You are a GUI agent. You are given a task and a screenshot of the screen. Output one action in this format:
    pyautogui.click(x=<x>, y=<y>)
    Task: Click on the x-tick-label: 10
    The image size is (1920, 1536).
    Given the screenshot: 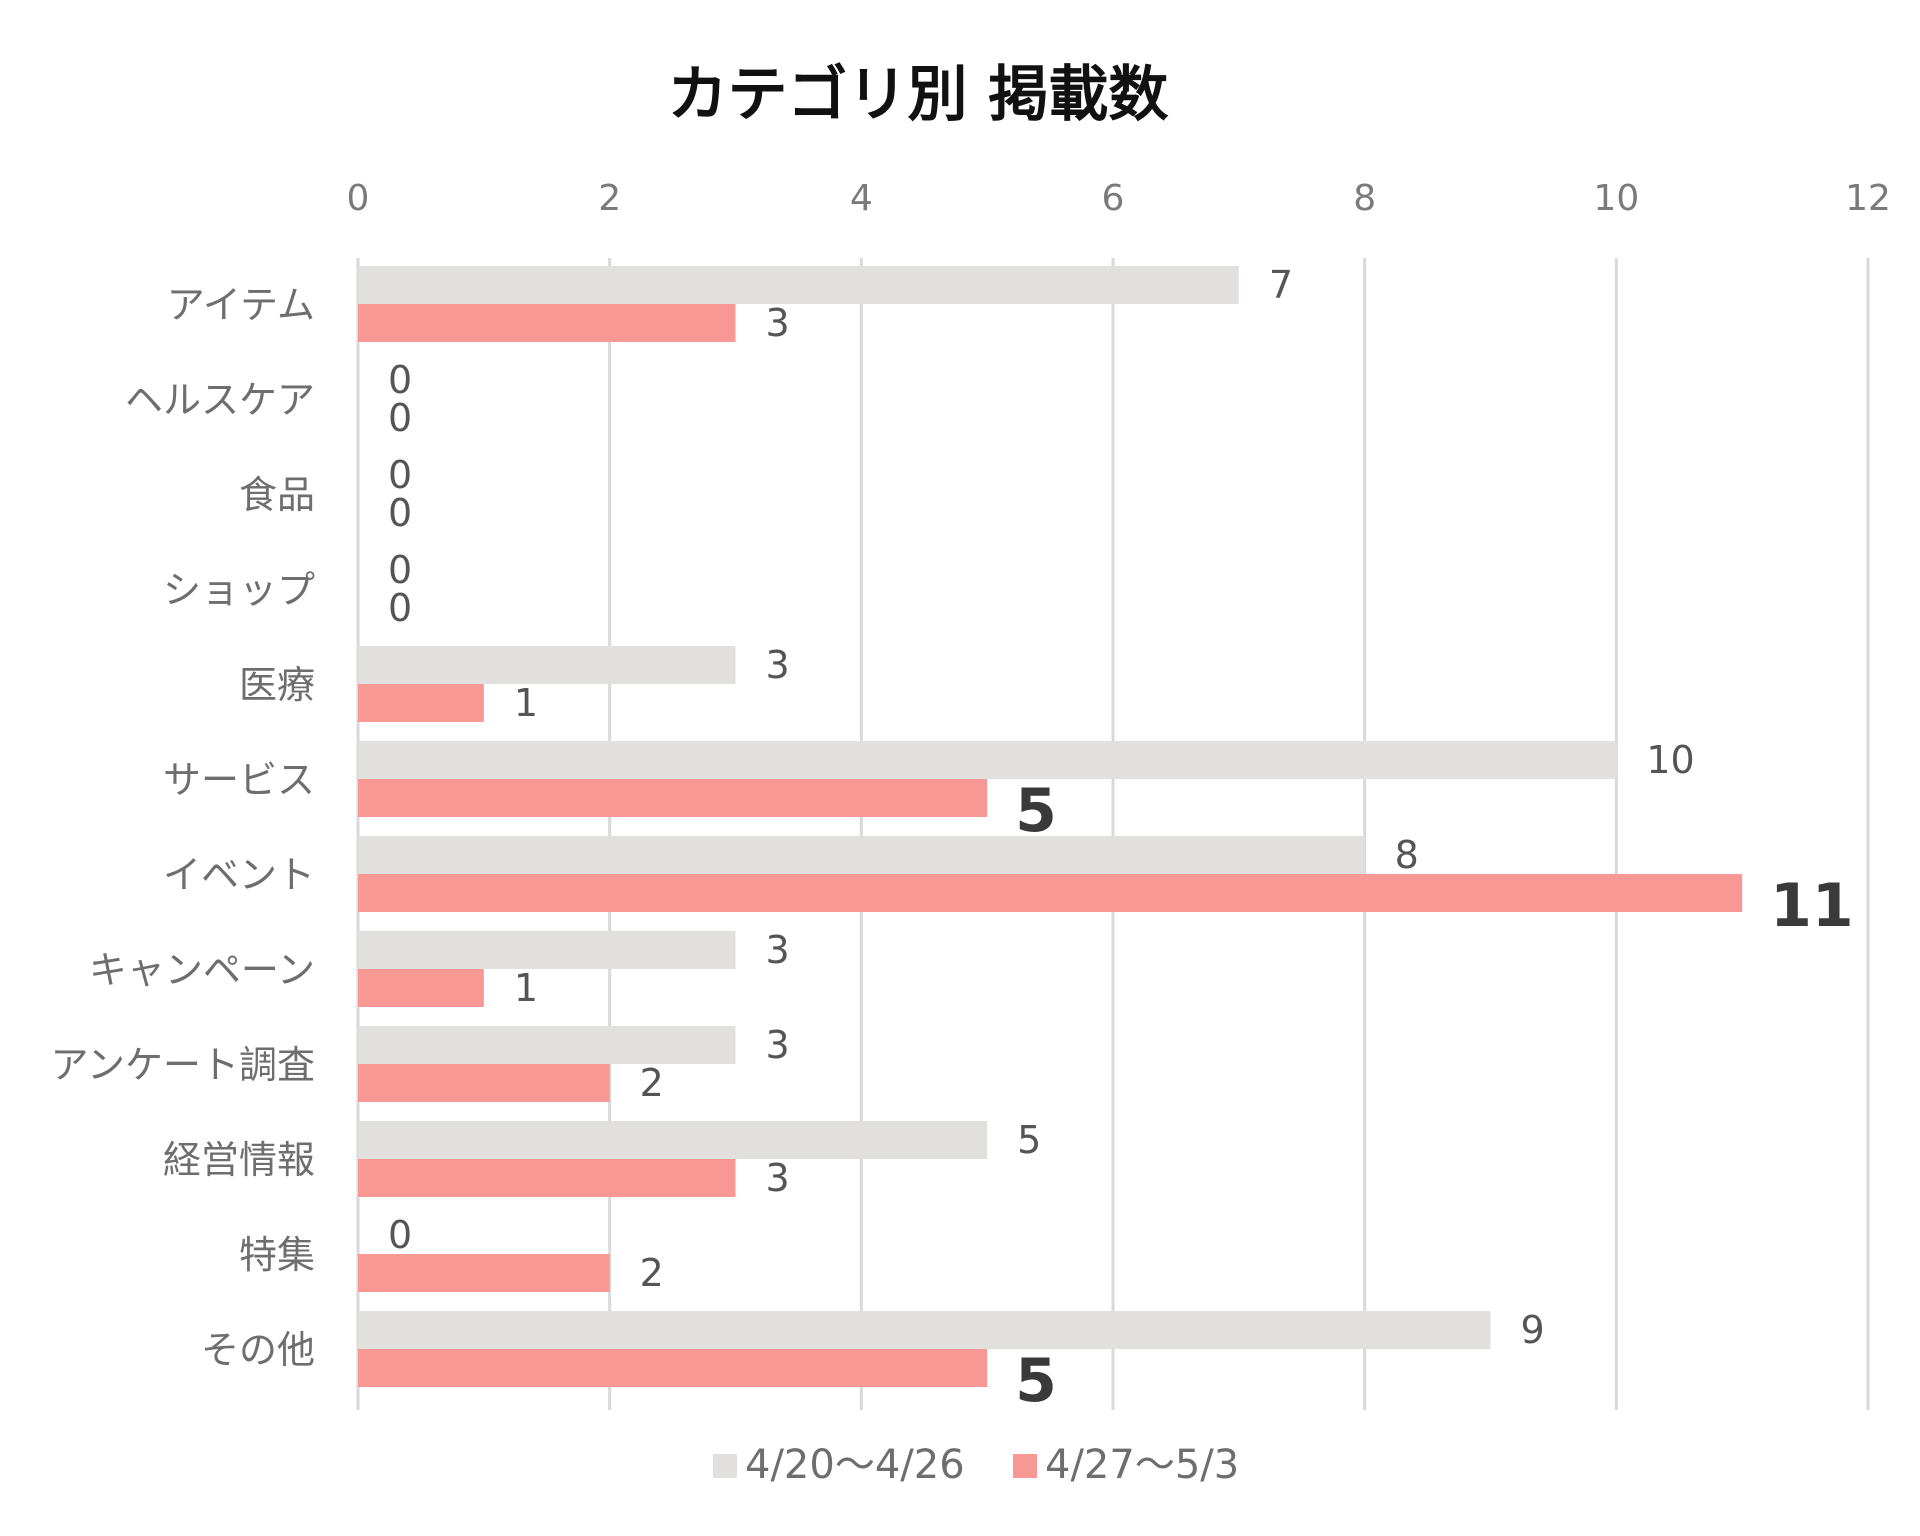 What is the action you would take?
    pyautogui.click(x=1616, y=198)
    